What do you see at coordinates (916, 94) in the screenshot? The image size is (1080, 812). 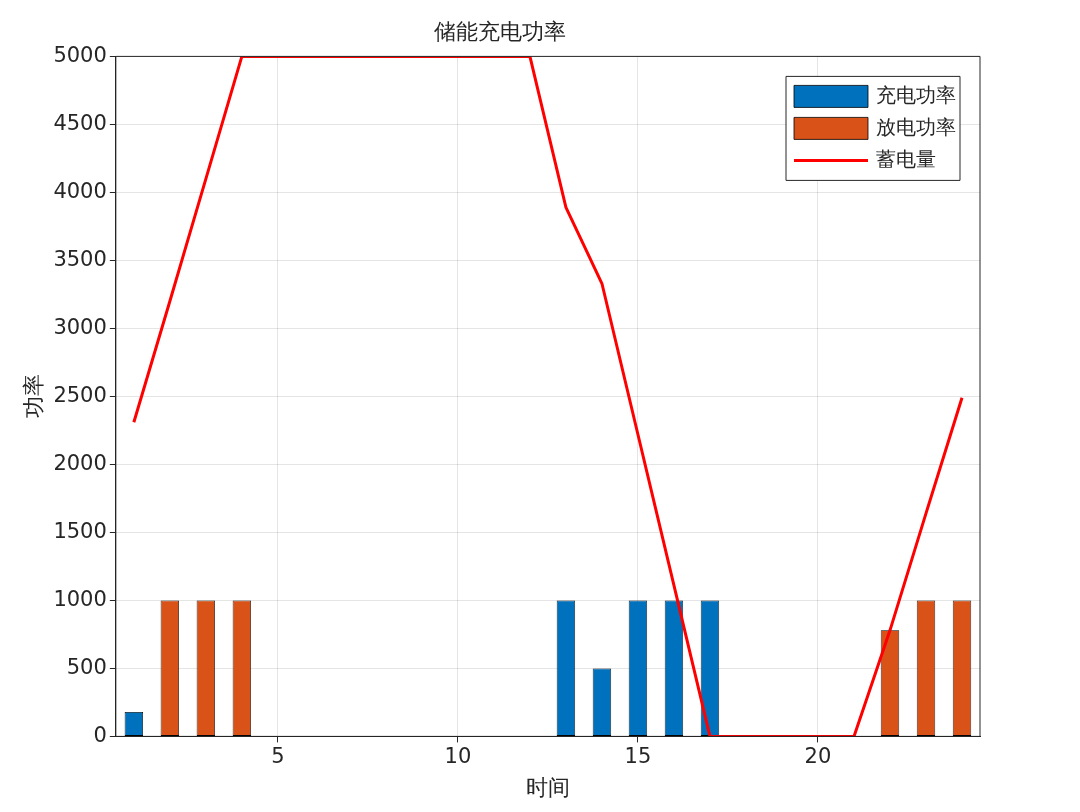 I see `legend-label: 充电功率` at bounding box center [916, 94].